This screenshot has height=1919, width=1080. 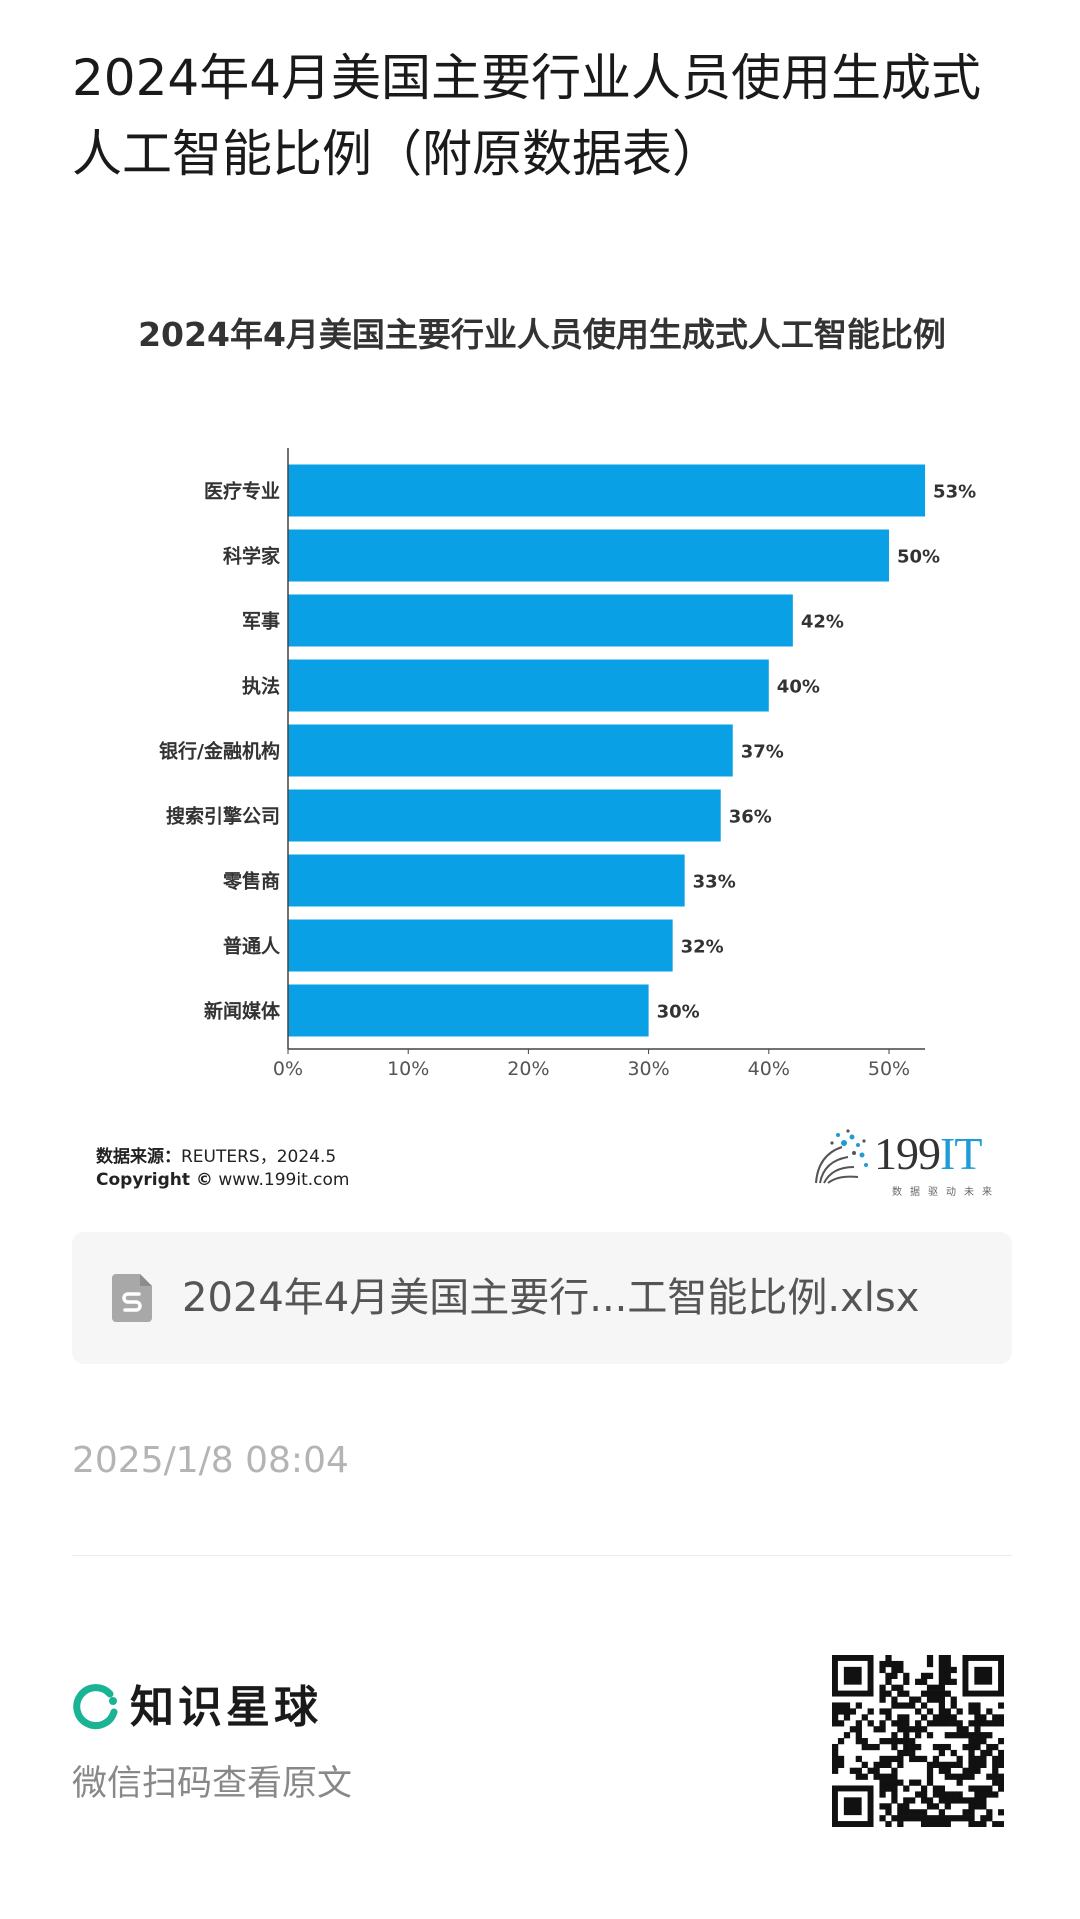 What do you see at coordinates (252, 946) in the screenshot?
I see `category-label: 普通人` at bounding box center [252, 946].